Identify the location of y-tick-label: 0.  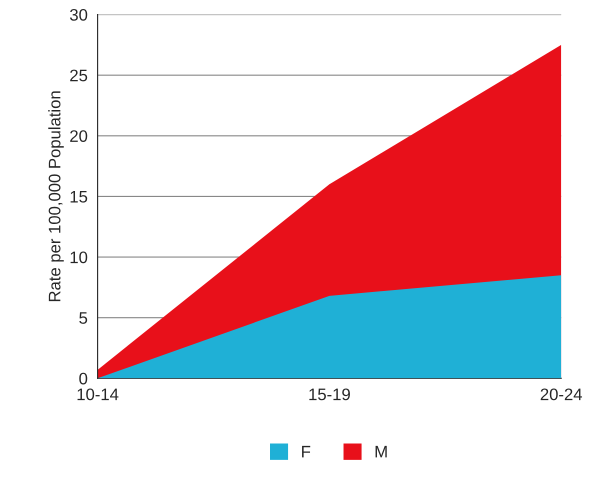
(83, 378).